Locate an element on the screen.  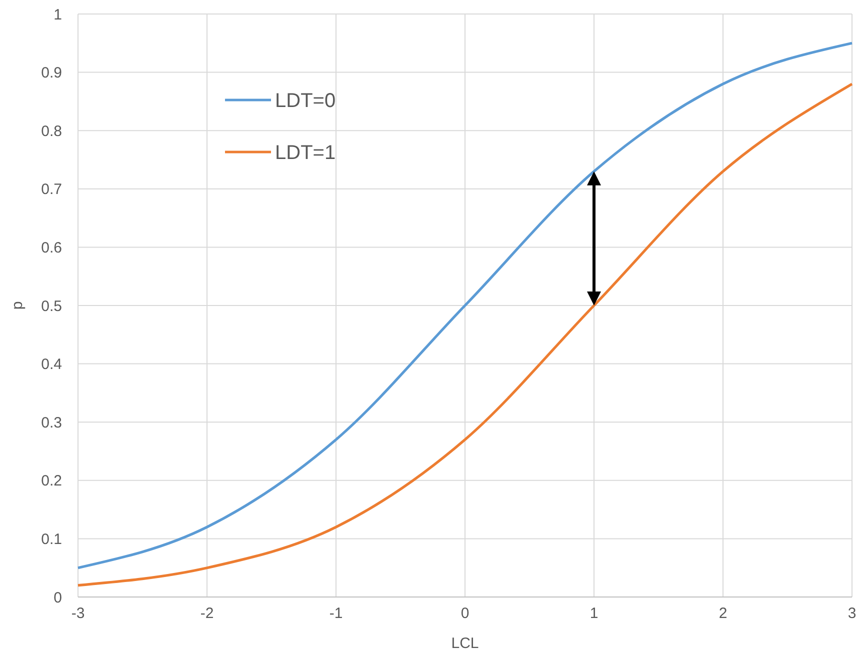
y-tick-label: 0.7 is located at coordinates (51, 189).